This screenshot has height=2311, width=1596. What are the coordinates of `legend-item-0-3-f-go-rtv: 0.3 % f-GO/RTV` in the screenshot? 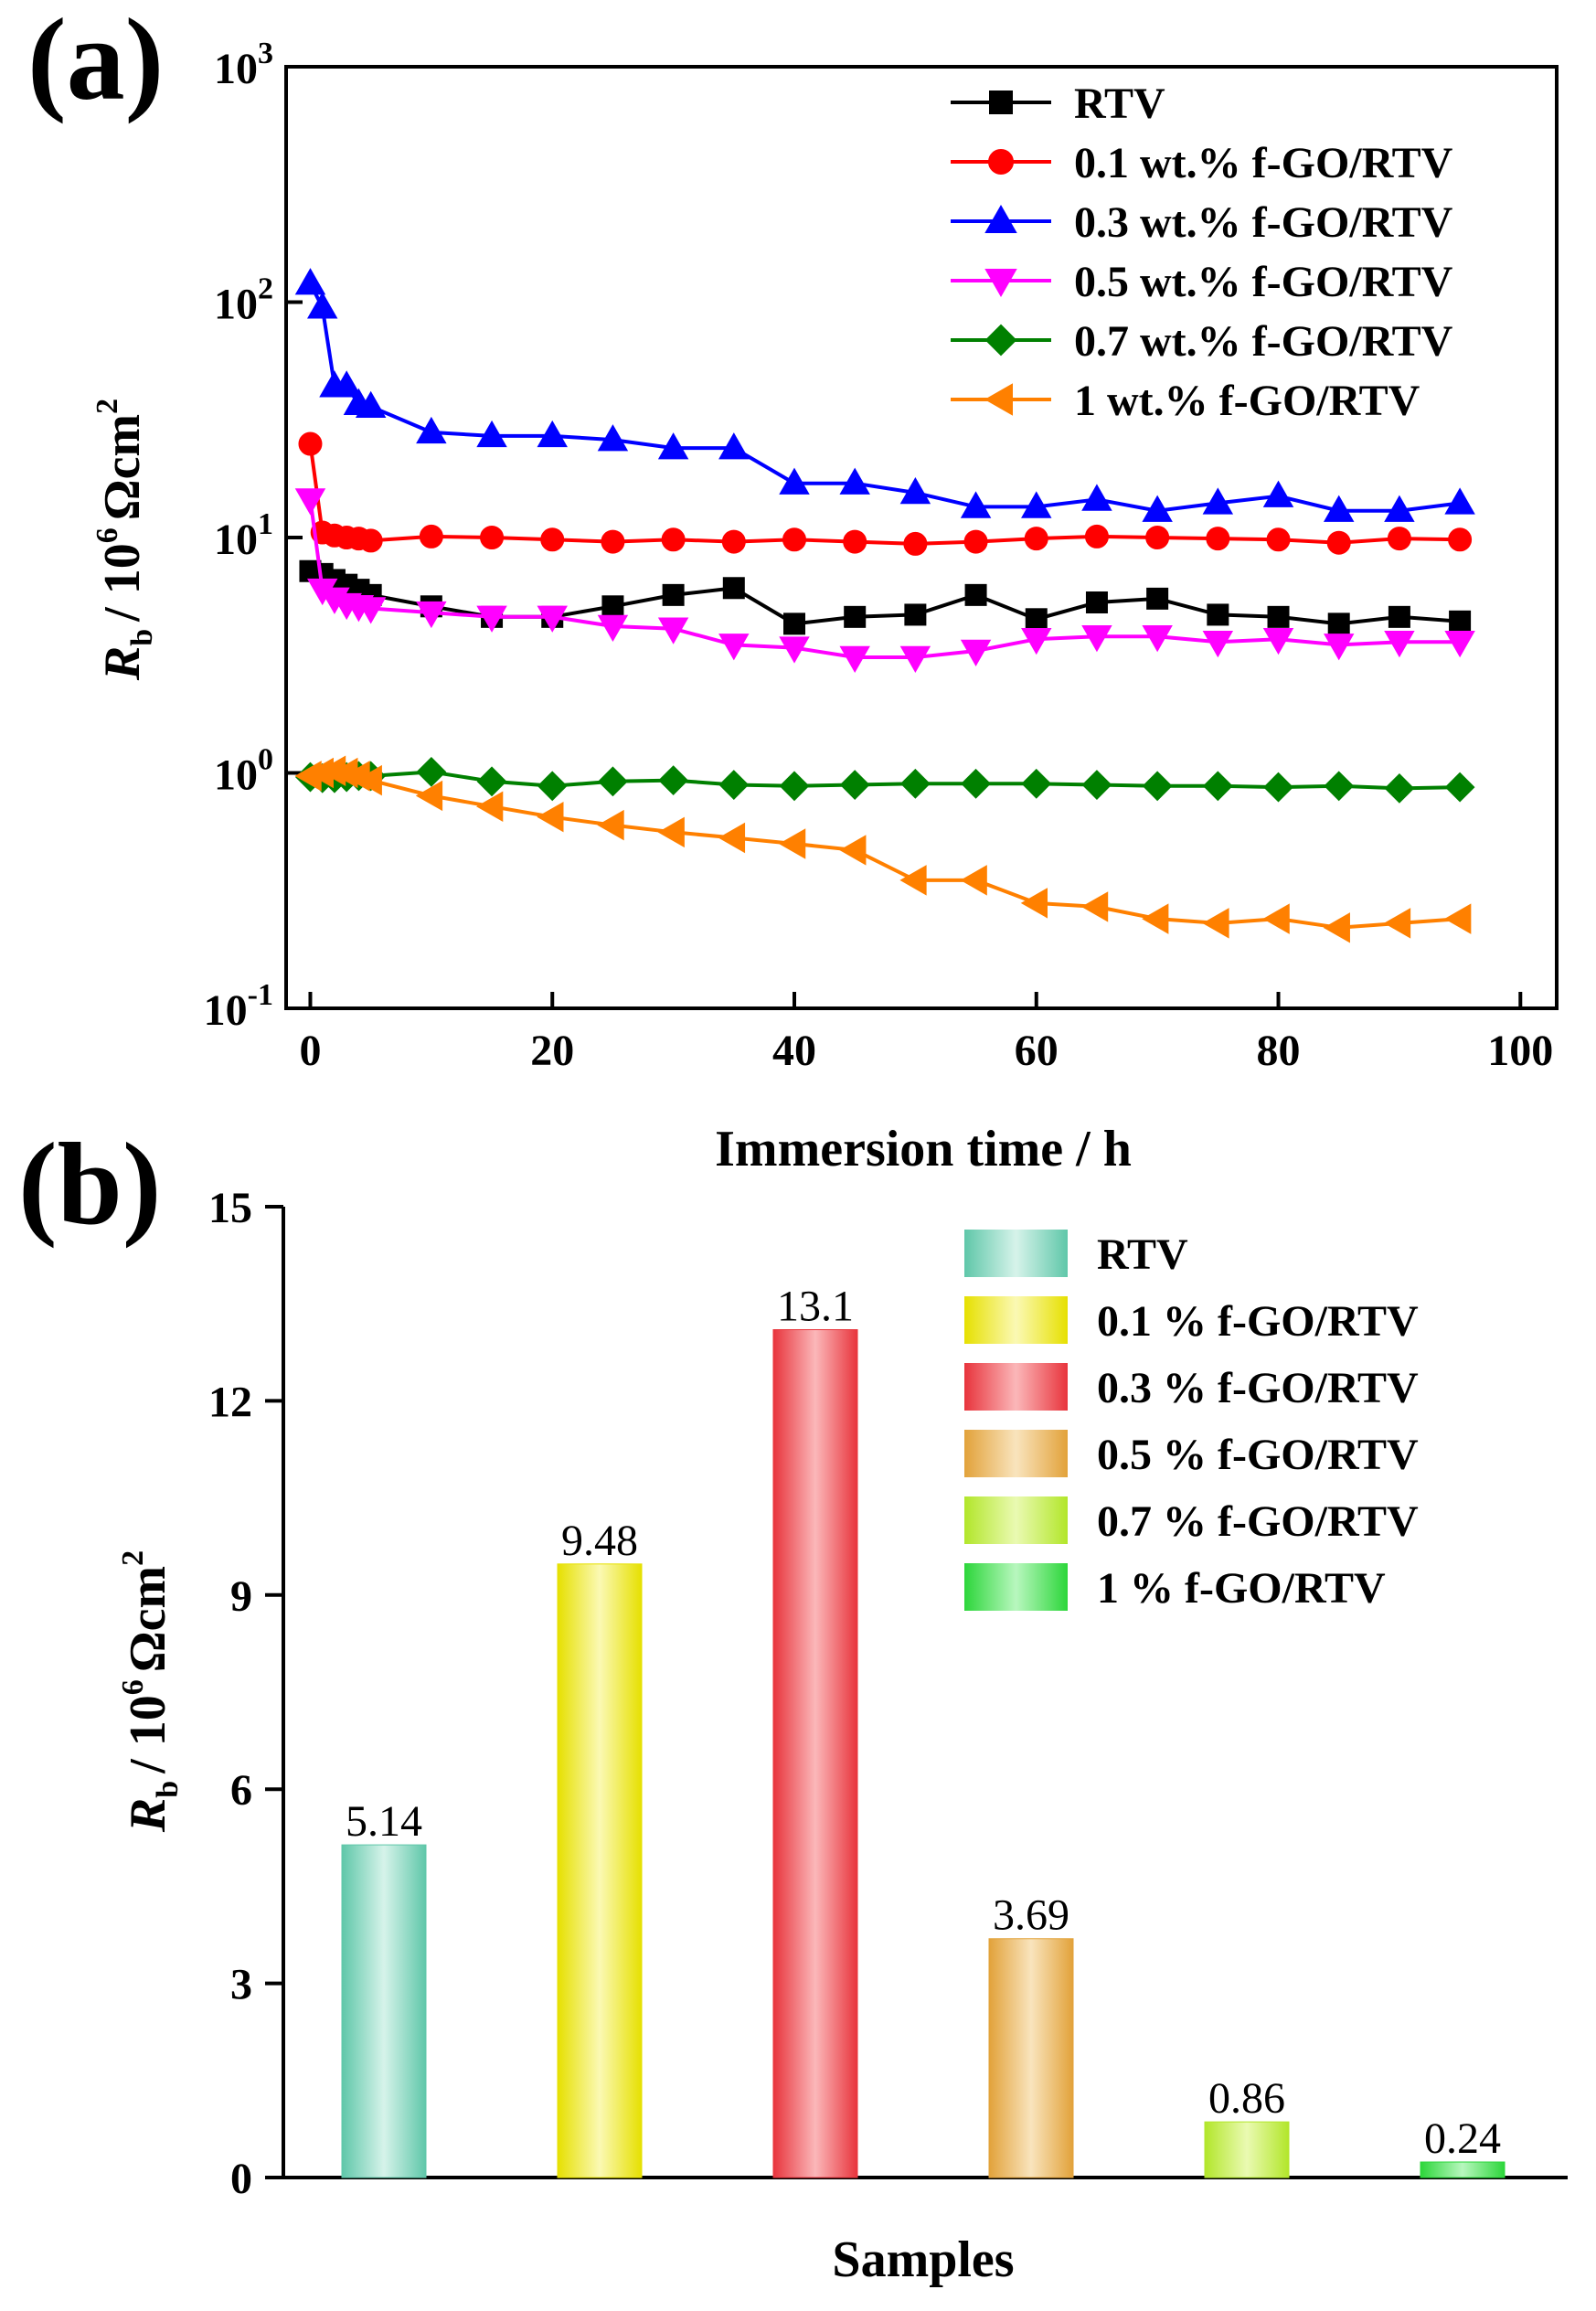 It's located at (1191, 1387).